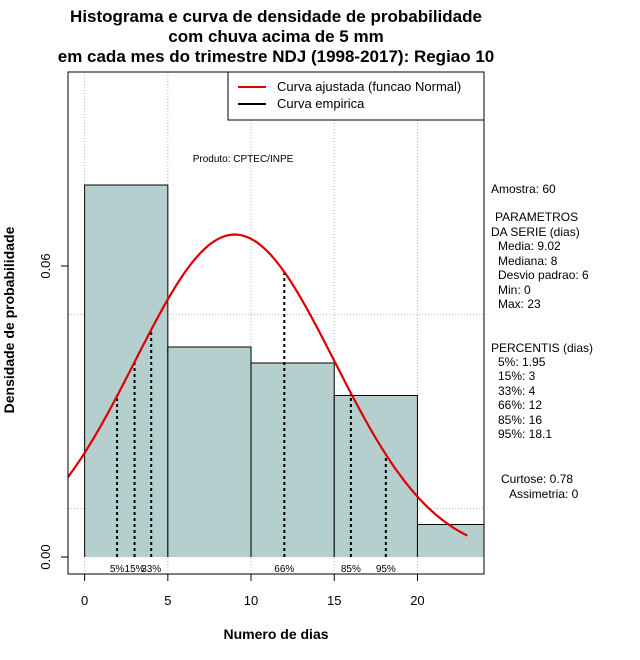  I want to click on stat-params-header-1: PARAMETROS, so click(536, 217).